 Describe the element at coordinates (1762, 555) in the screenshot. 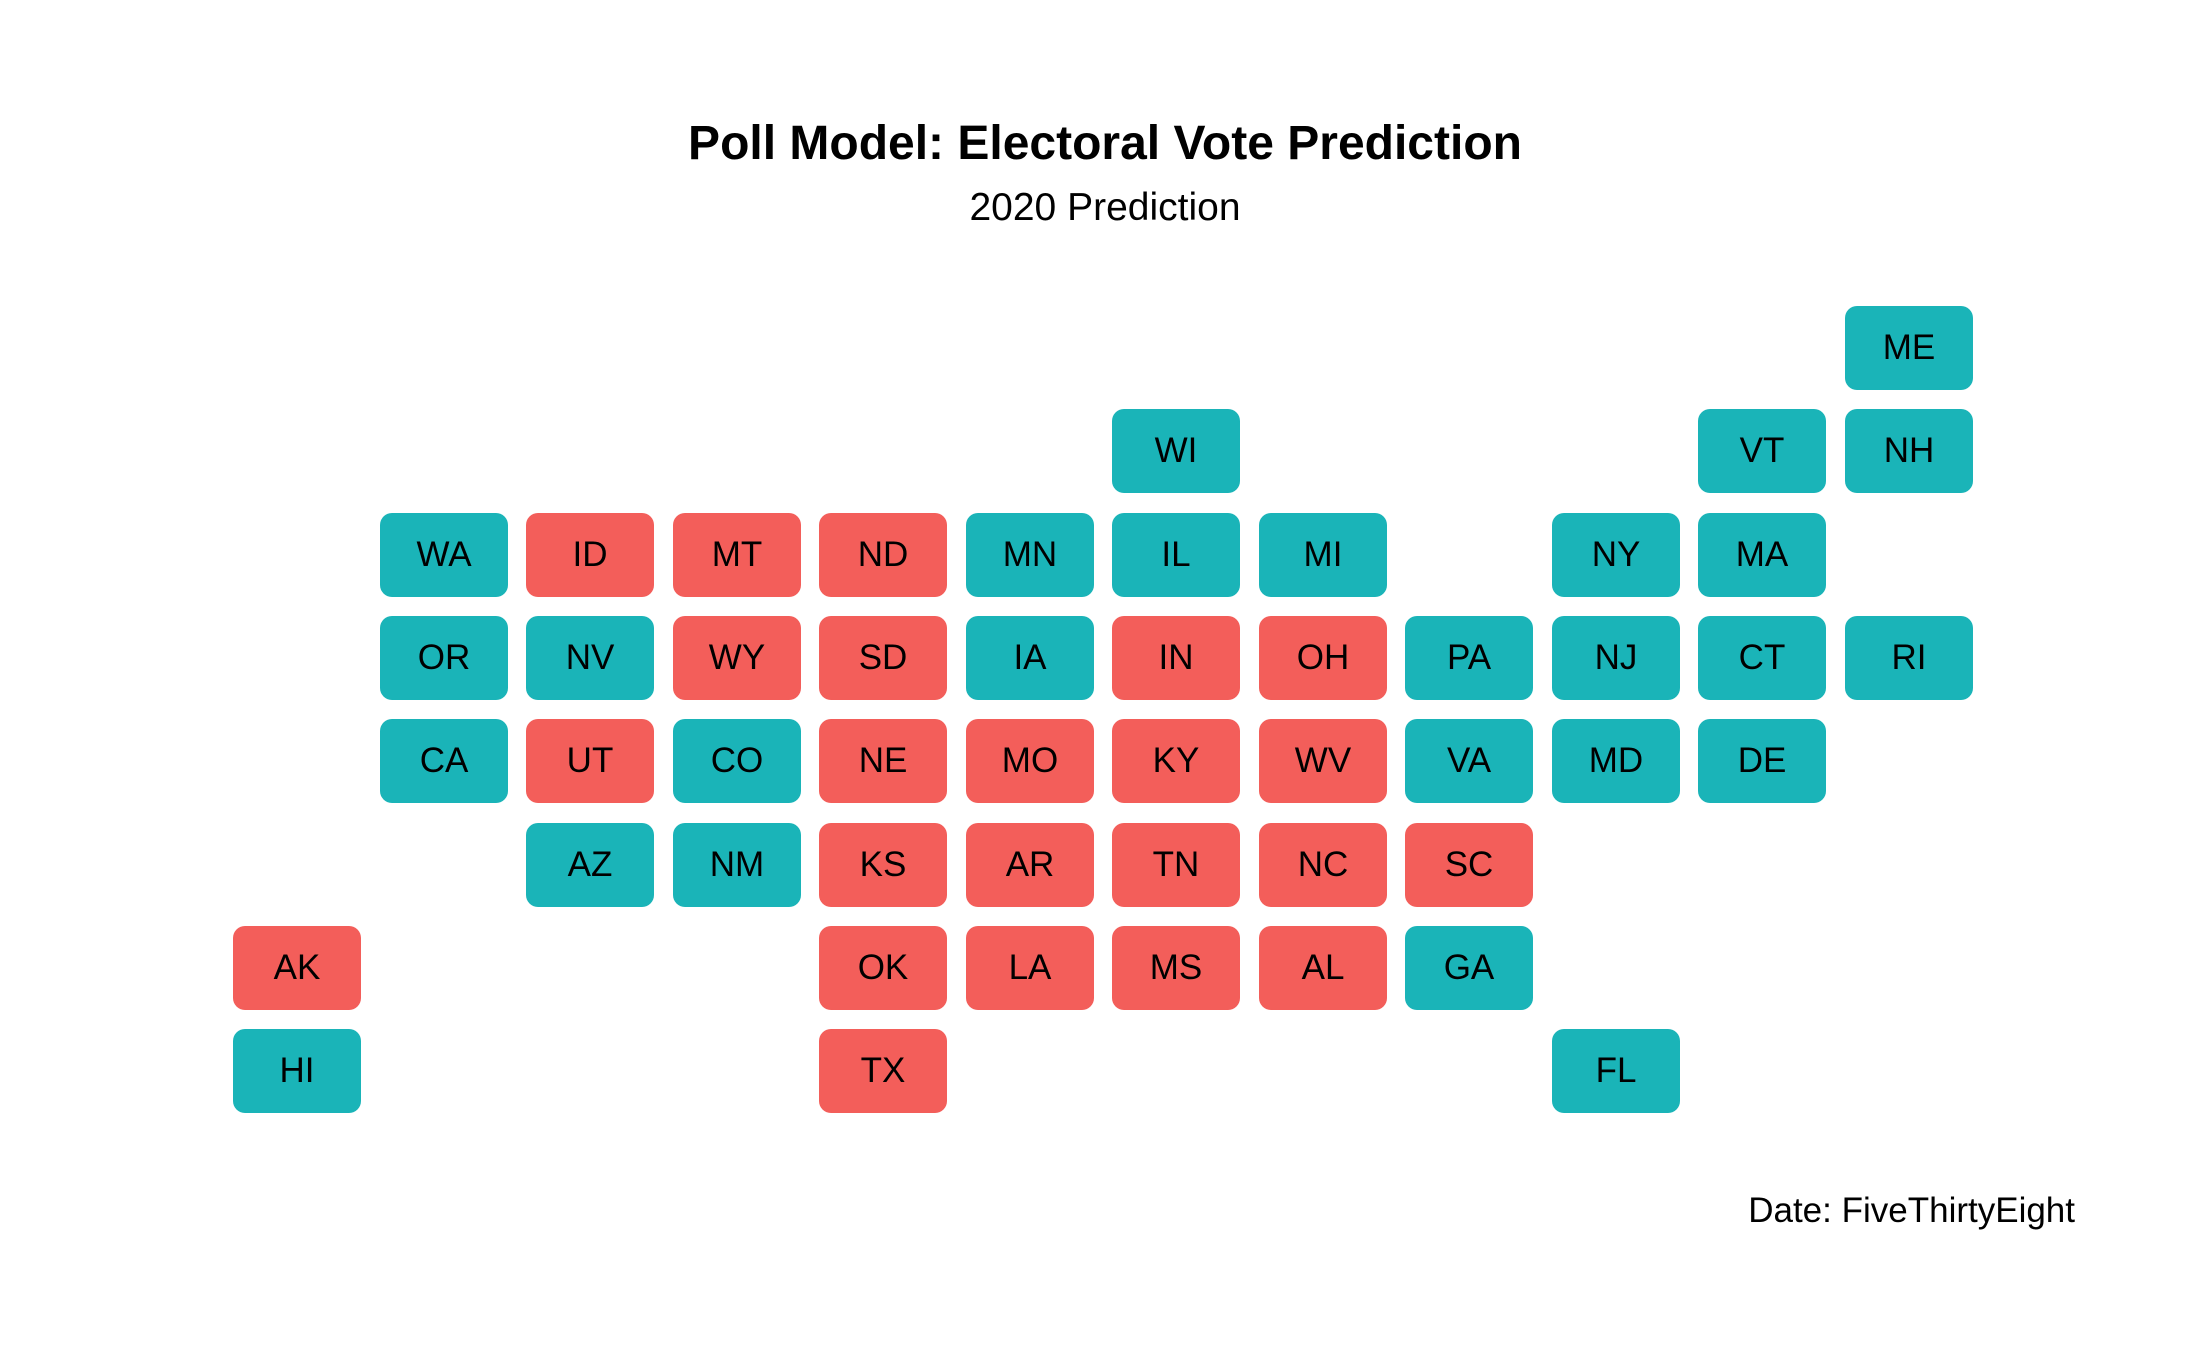

I see `state-tile-ma: MA` at that location.